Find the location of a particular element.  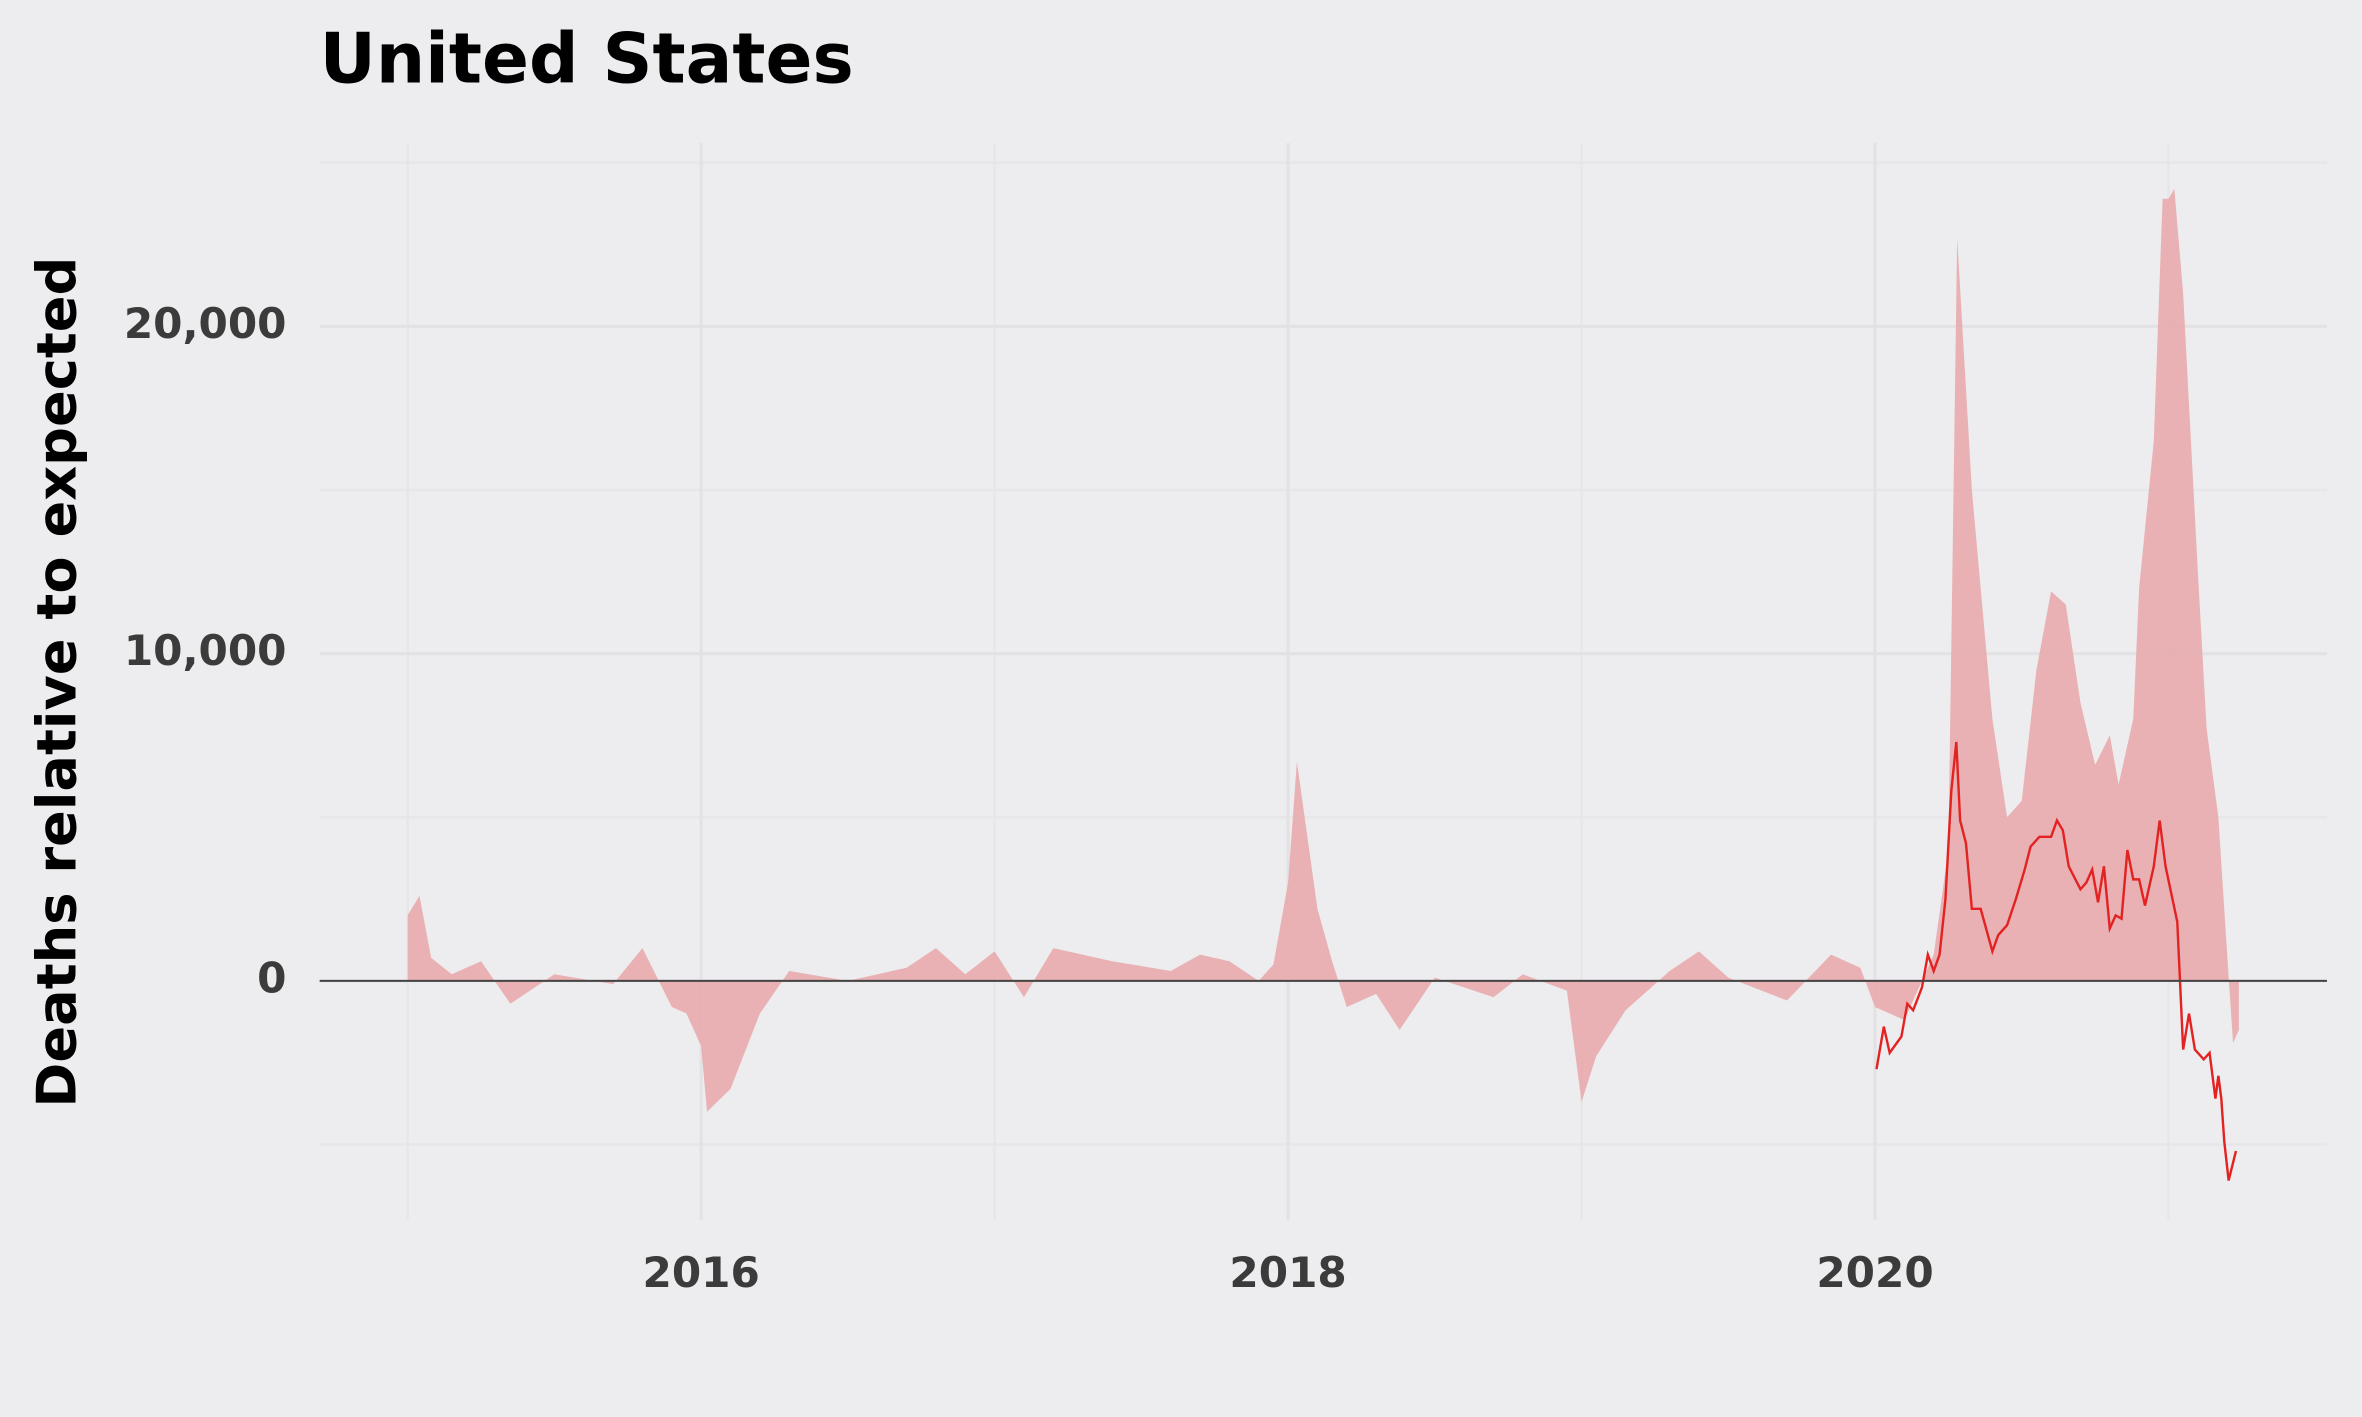

y-tick-label: 20,000 is located at coordinates (205, 323).